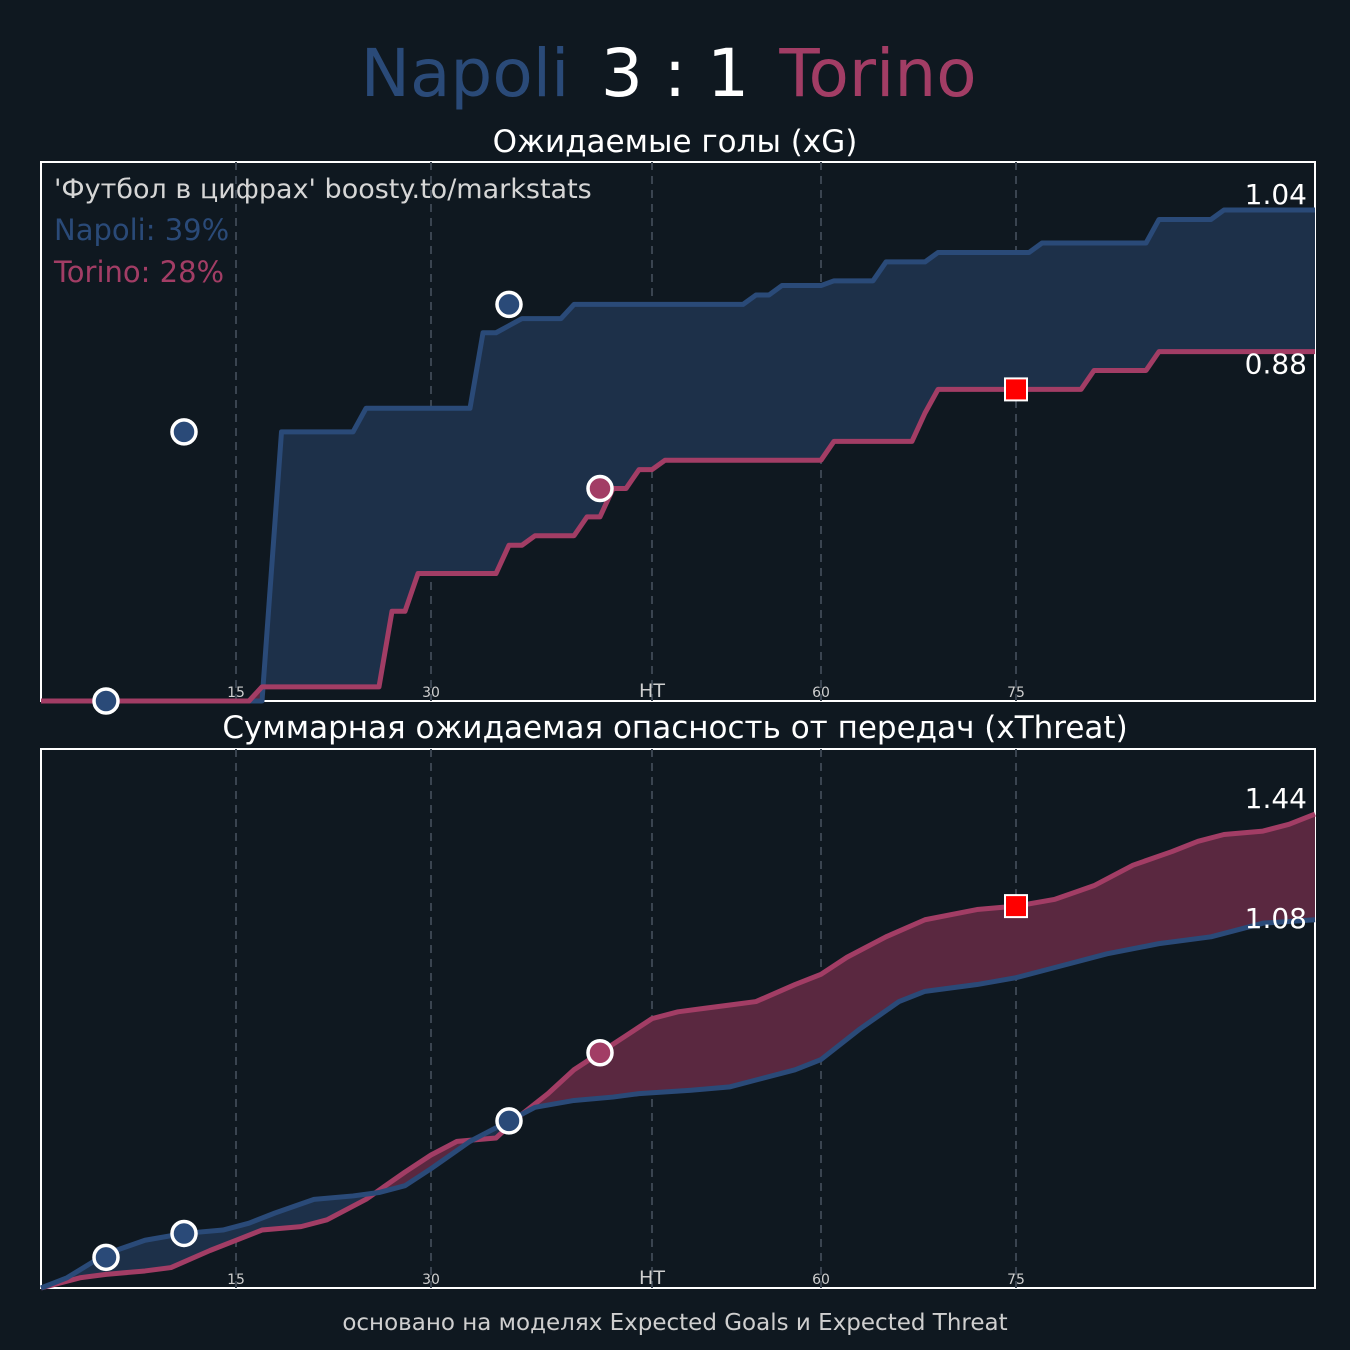 The height and width of the screenshot is (1350, 1350). What do you see at coordinates (208, 1240) in the screenshot?
I see `home-advantage-area` at bounding box center [208, 1240].